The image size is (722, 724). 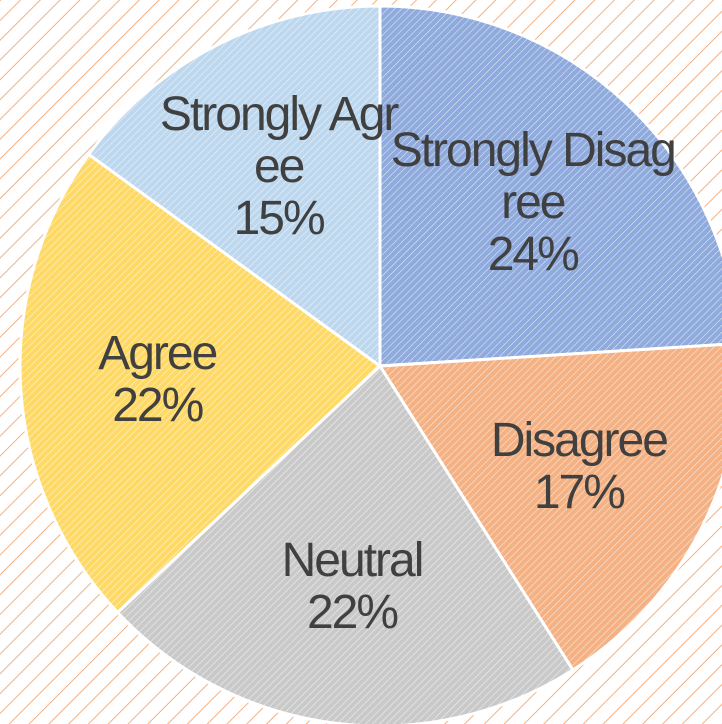 I want to click on category: Disagree, so click(x=579, y=441).